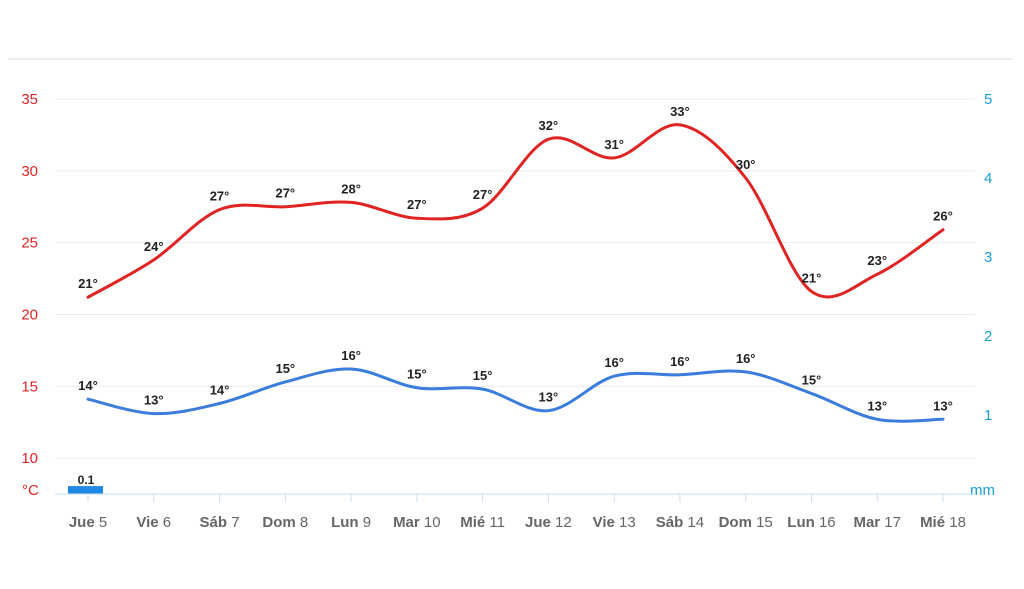 The width and height of the screenshot is (1024, 589). Describe the element at coordinates (153, 522) in the screenshot. I see `x-tick-label: Vie 6` at that location.